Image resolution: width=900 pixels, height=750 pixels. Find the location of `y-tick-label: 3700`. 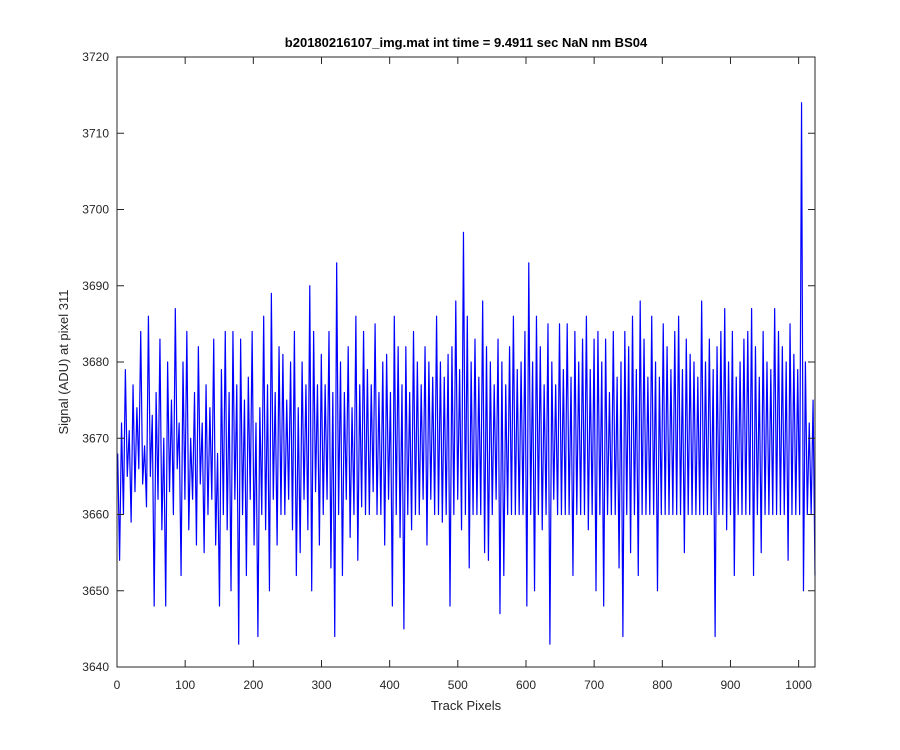

y-tick-label: 3700 is located at coordinates (95, 210).